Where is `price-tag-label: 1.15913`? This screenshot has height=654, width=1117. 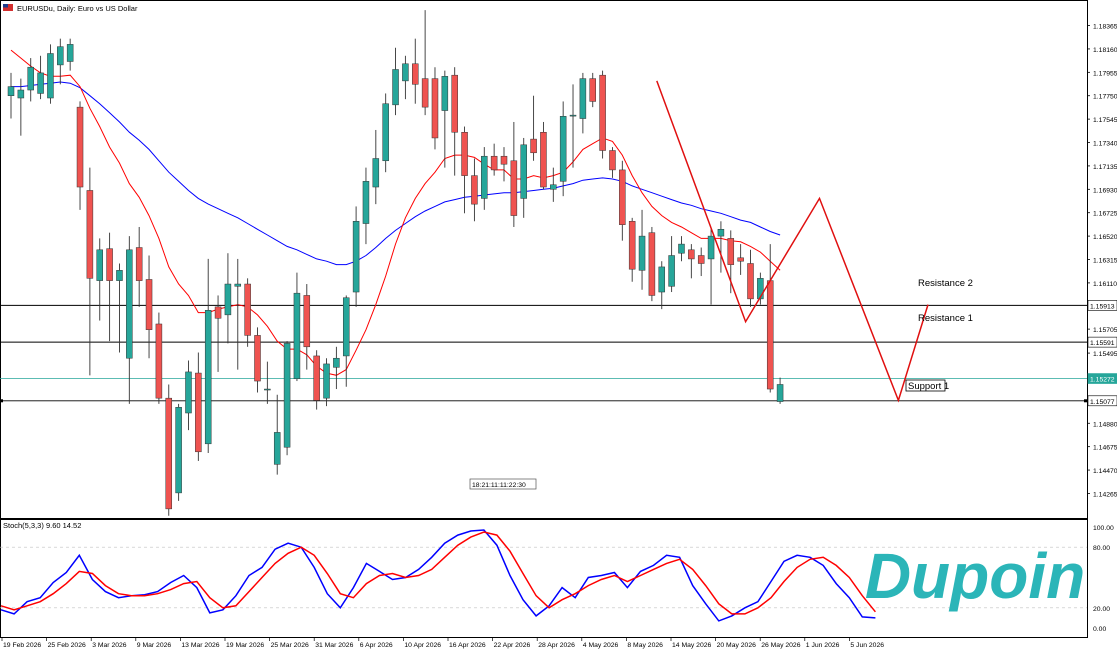 price-tag-label: 1.15913 is located at coordinates (1102, 306).